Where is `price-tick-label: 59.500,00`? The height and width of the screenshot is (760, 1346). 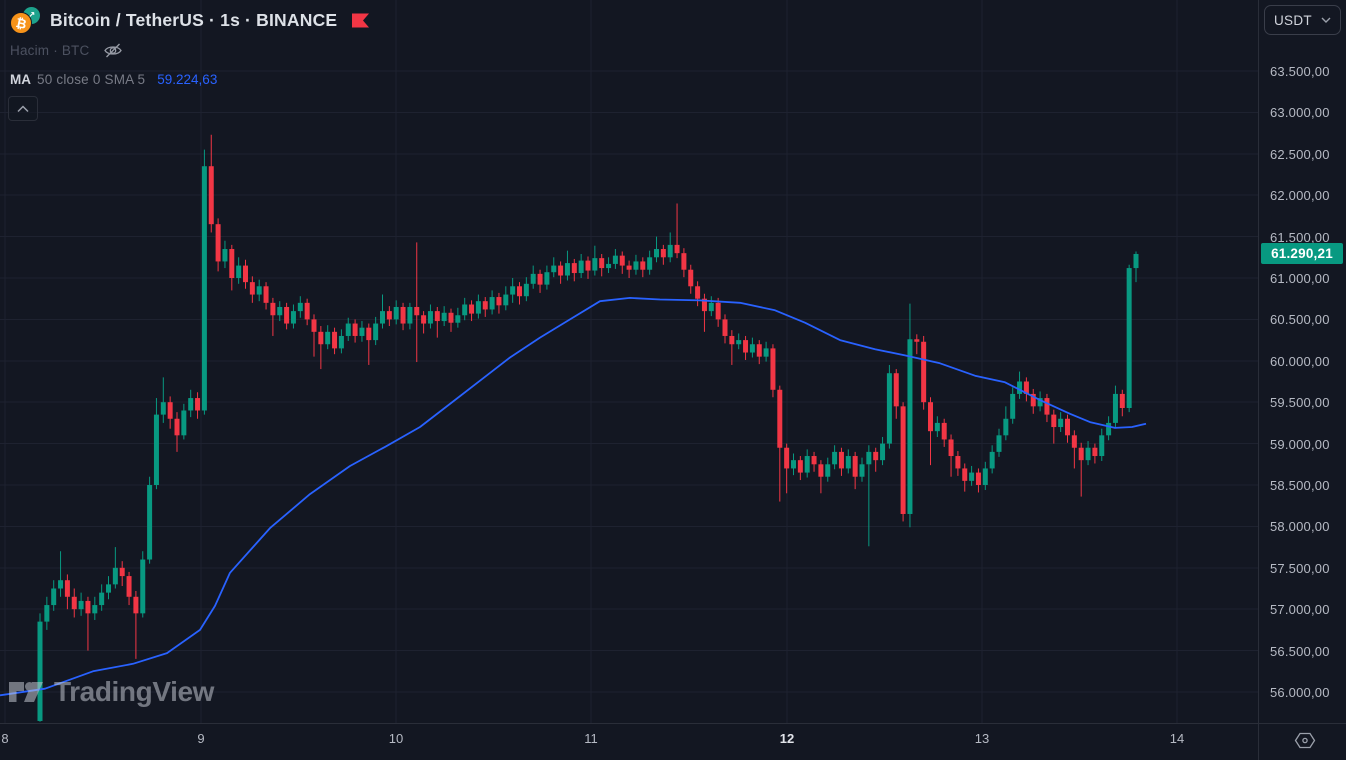
price-tick-label: 59.500,00 is located at coordinates (1300, 403).